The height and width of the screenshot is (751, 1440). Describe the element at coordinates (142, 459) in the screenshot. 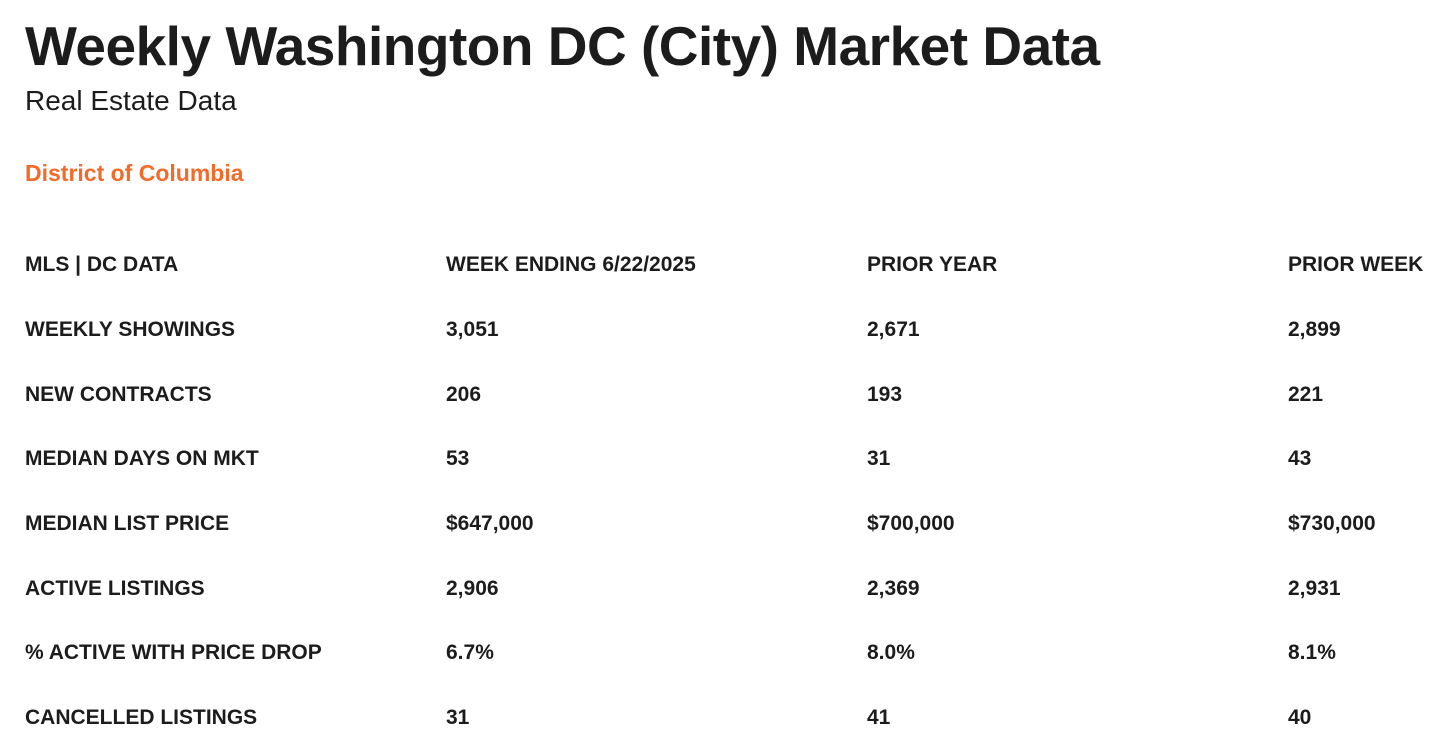

I see `row-label: MEDIAN DAYS ON MKT` at that location.